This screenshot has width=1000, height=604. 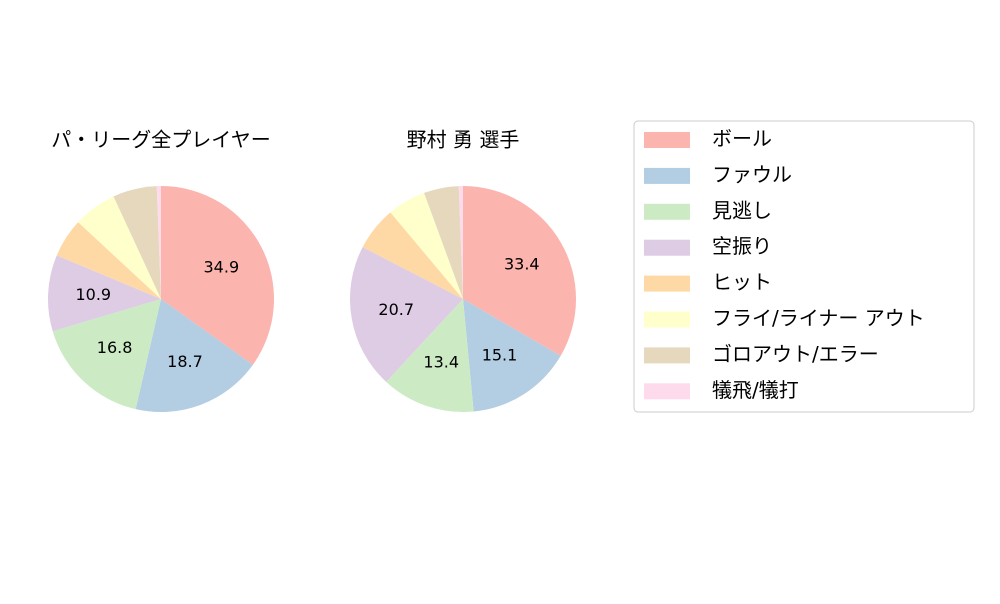 I want to click on legend-label: ヒット, so click(x=742, y=282).